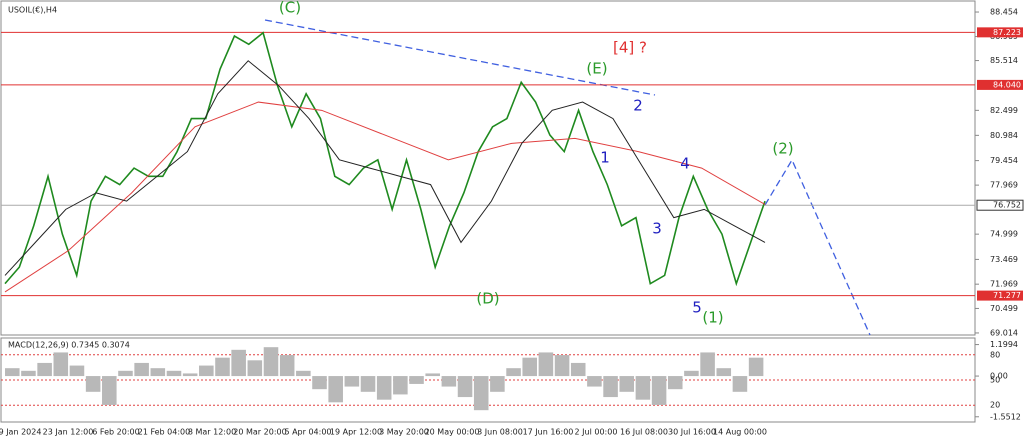  I want to click on current-price-label: 76.752, so click(1007, 205).